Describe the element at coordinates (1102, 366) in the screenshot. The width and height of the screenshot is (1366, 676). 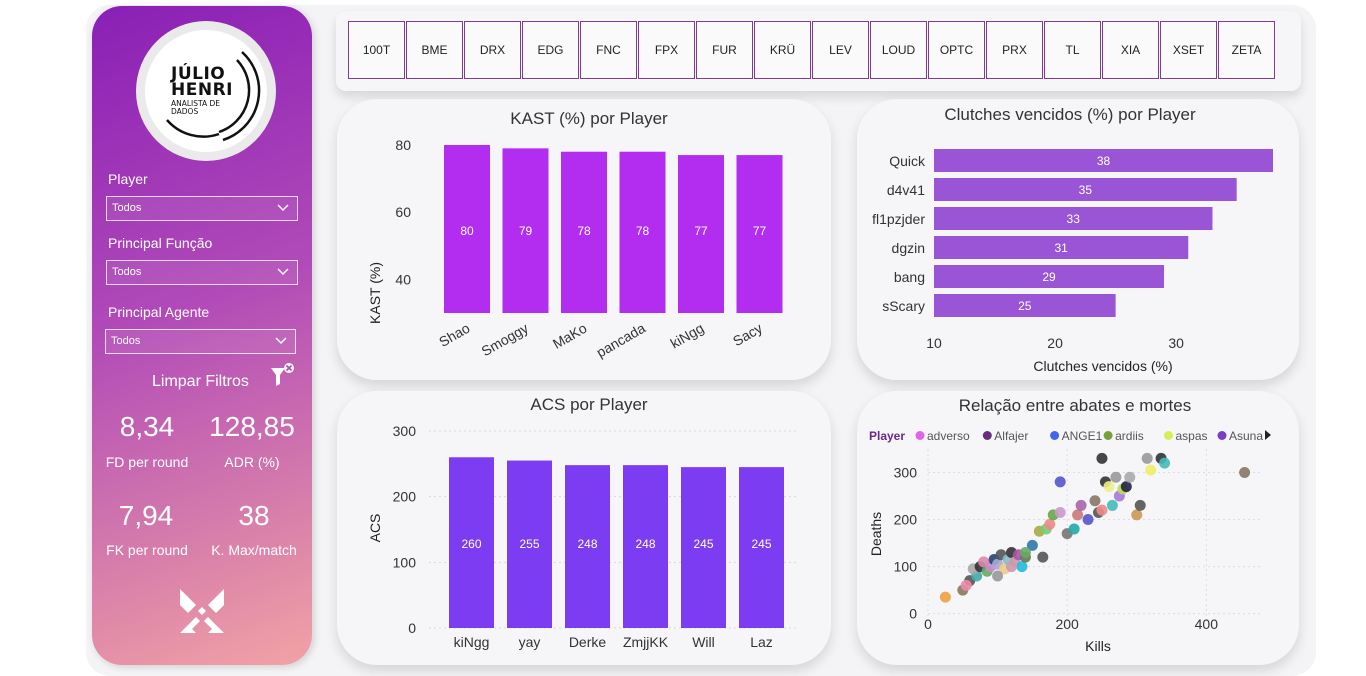
I see `clutch-x-axis-label: Clutches vencidos (%)` at that location.